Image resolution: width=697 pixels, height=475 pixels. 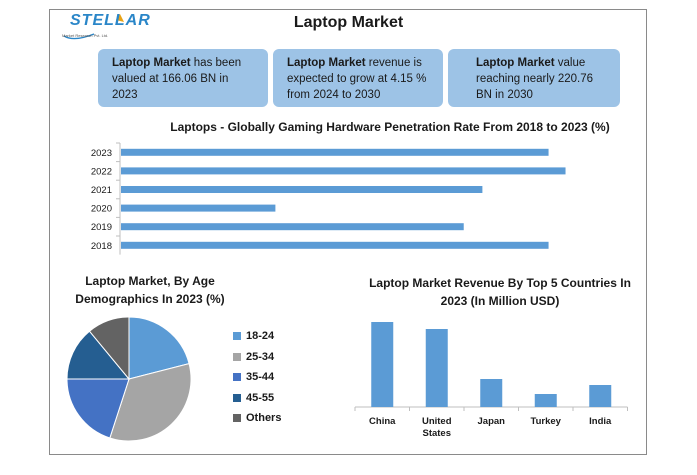 I want to click on stellar-logo, so click(x=93, y=27).